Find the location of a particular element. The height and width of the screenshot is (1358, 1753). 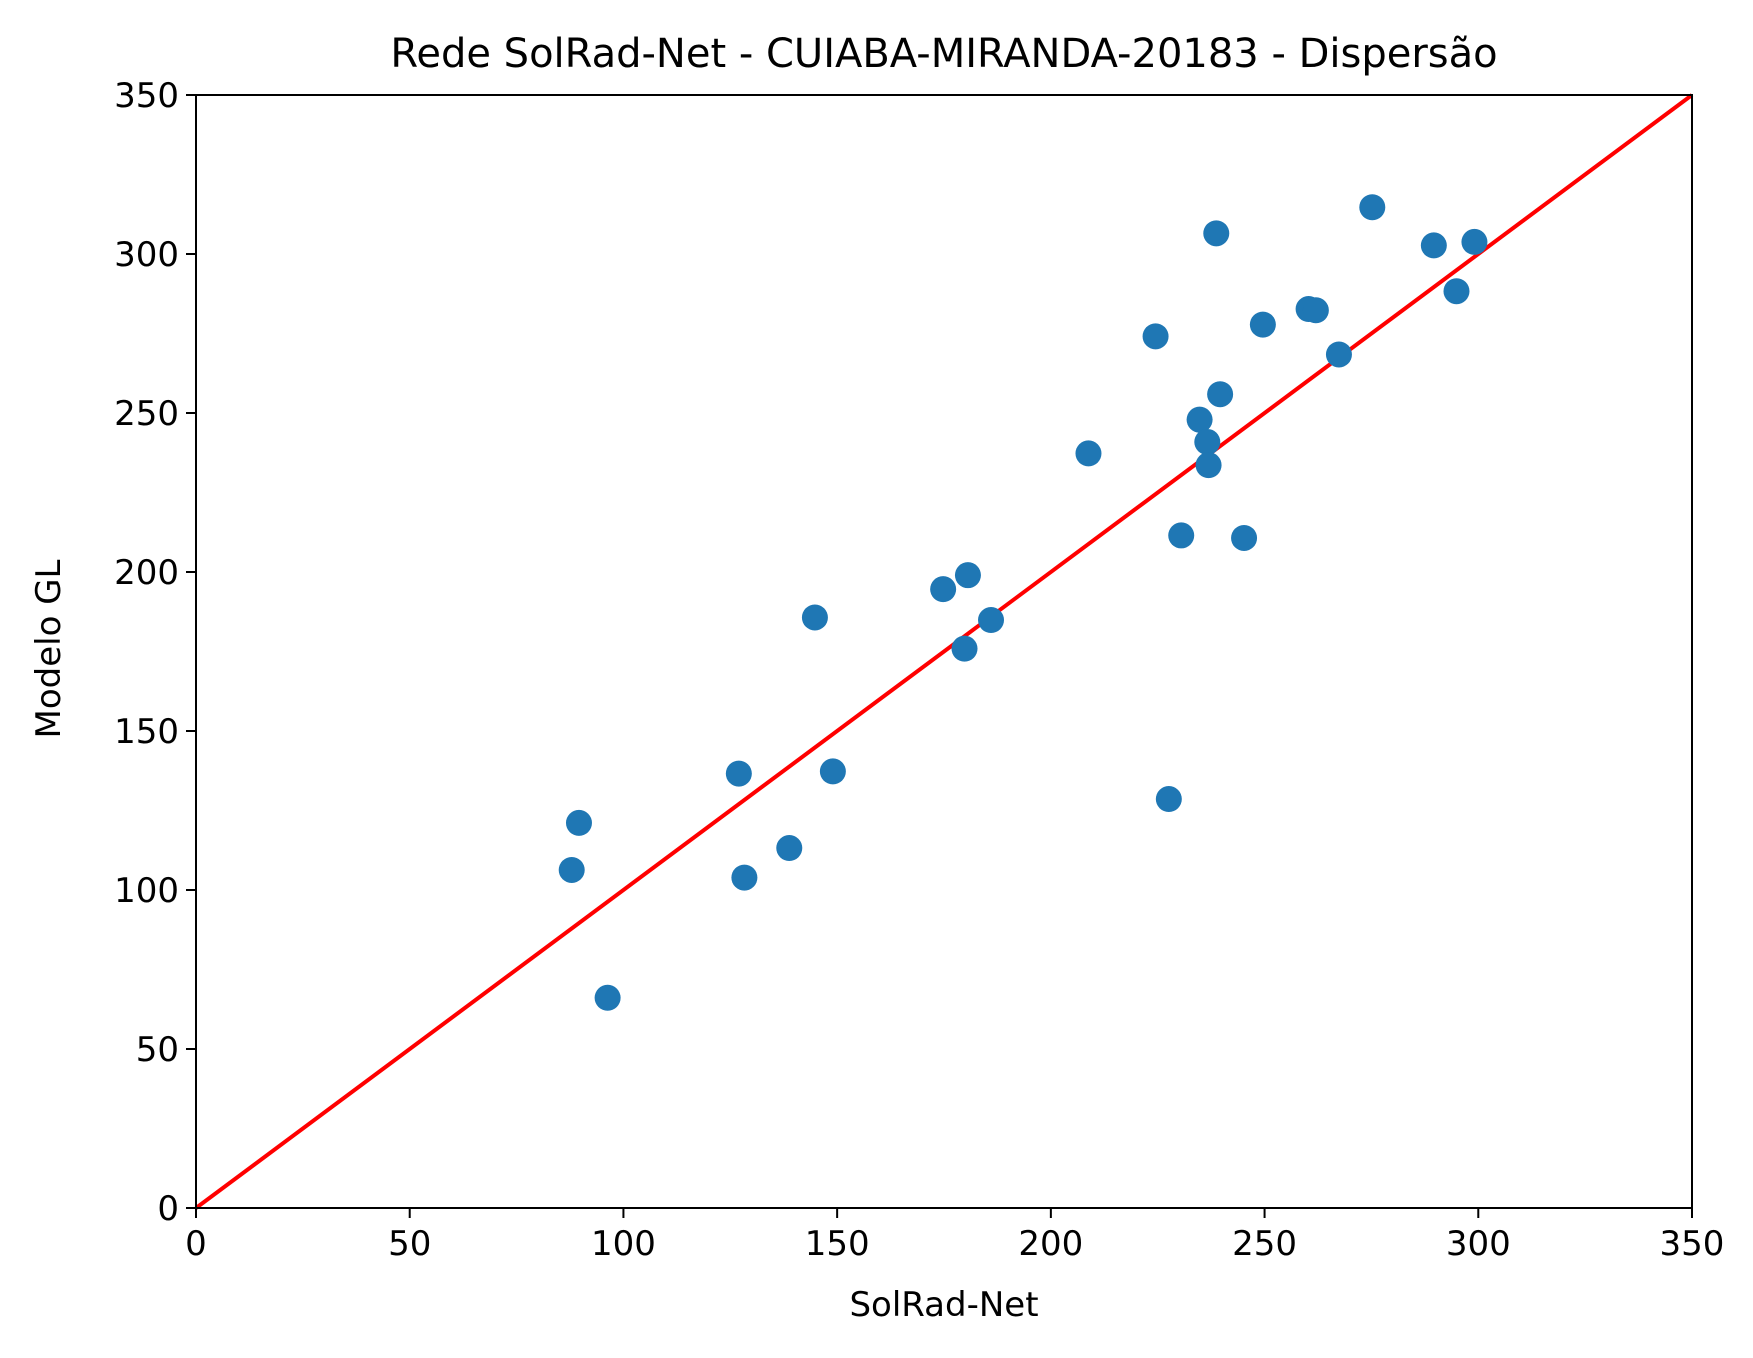

y-tick-label: 150 is located at coordinates (146, 732).